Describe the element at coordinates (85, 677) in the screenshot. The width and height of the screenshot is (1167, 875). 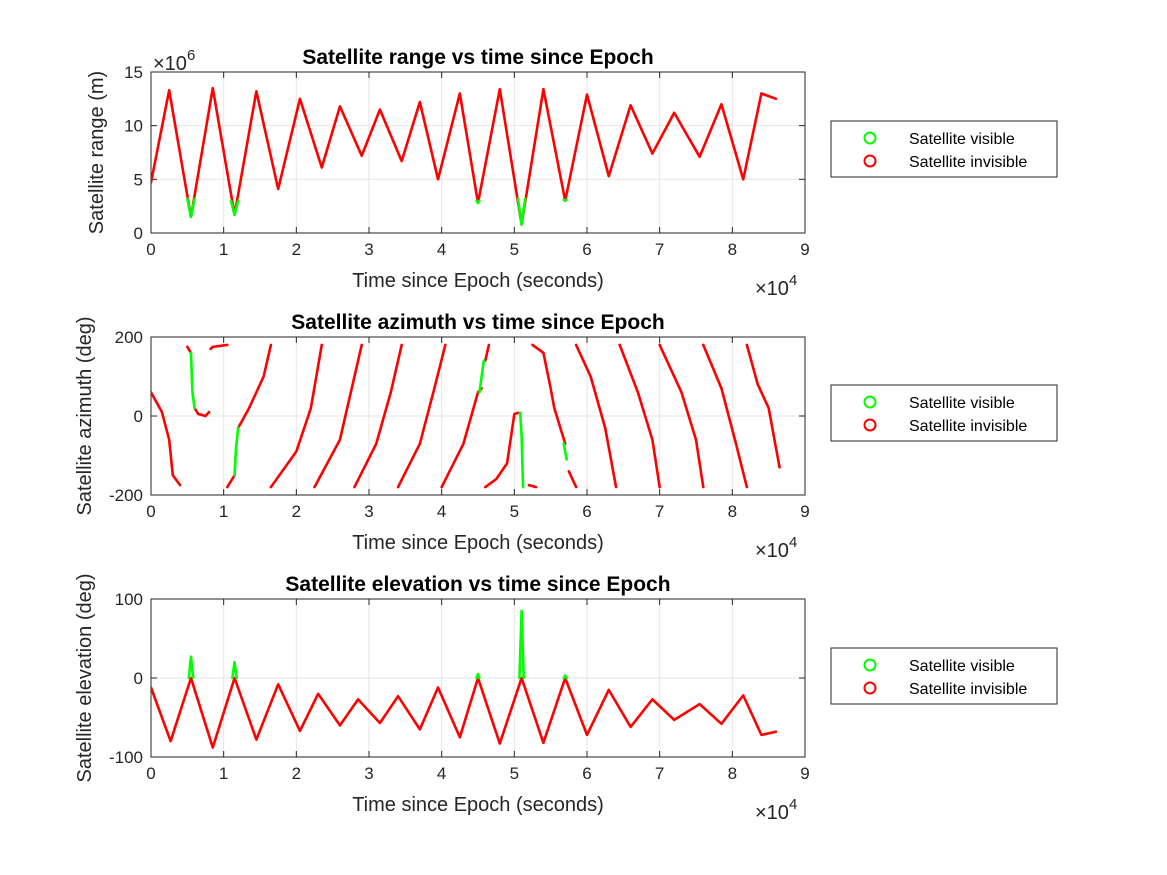
I see `y-axis-label: Satellite elevation (deg)` at that location.